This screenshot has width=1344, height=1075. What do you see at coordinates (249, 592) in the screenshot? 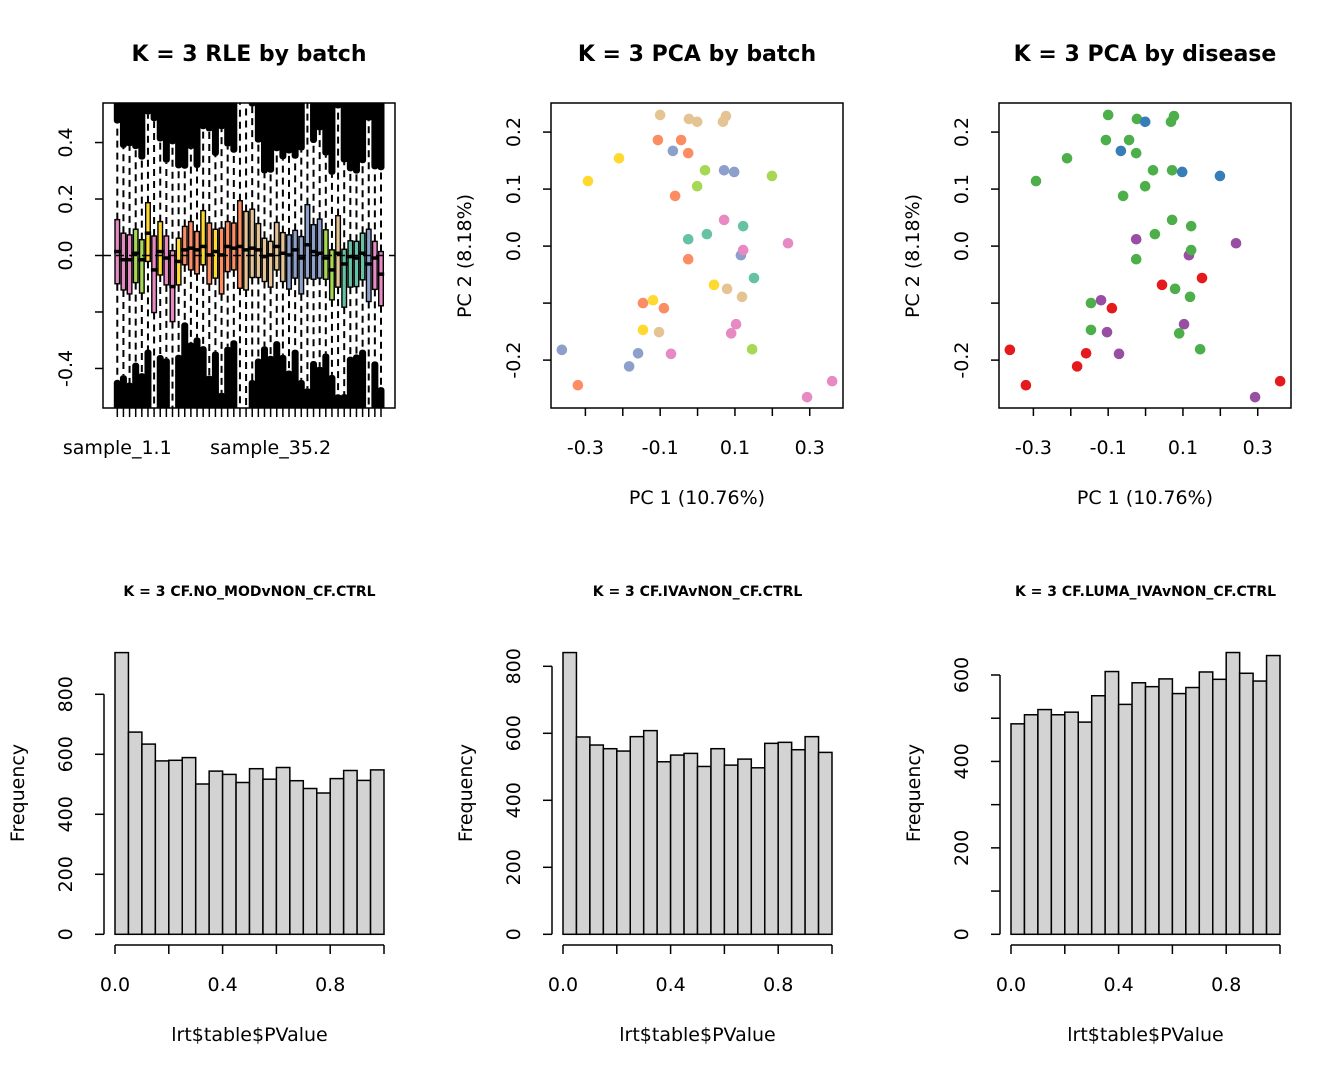
I see `chart-title: K = 3 CF.NO_MODvNON_CF.CTRL` at bounding box center [249, 592].